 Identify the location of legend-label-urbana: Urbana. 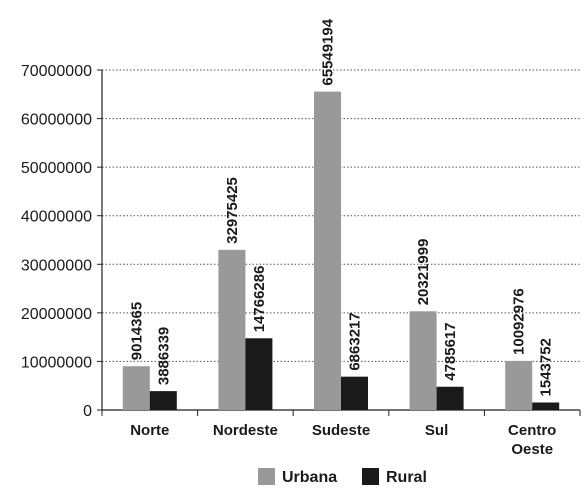
(309, 477).